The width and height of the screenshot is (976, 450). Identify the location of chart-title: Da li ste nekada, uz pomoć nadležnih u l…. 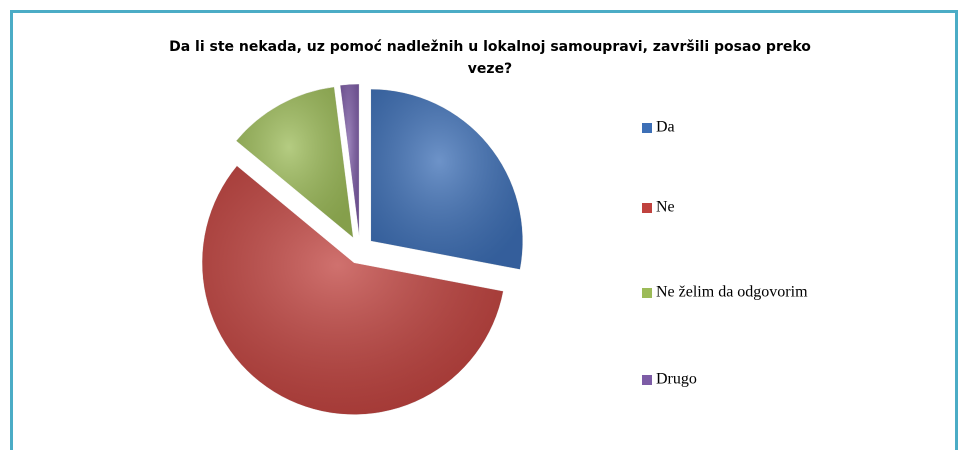
(490, 58).